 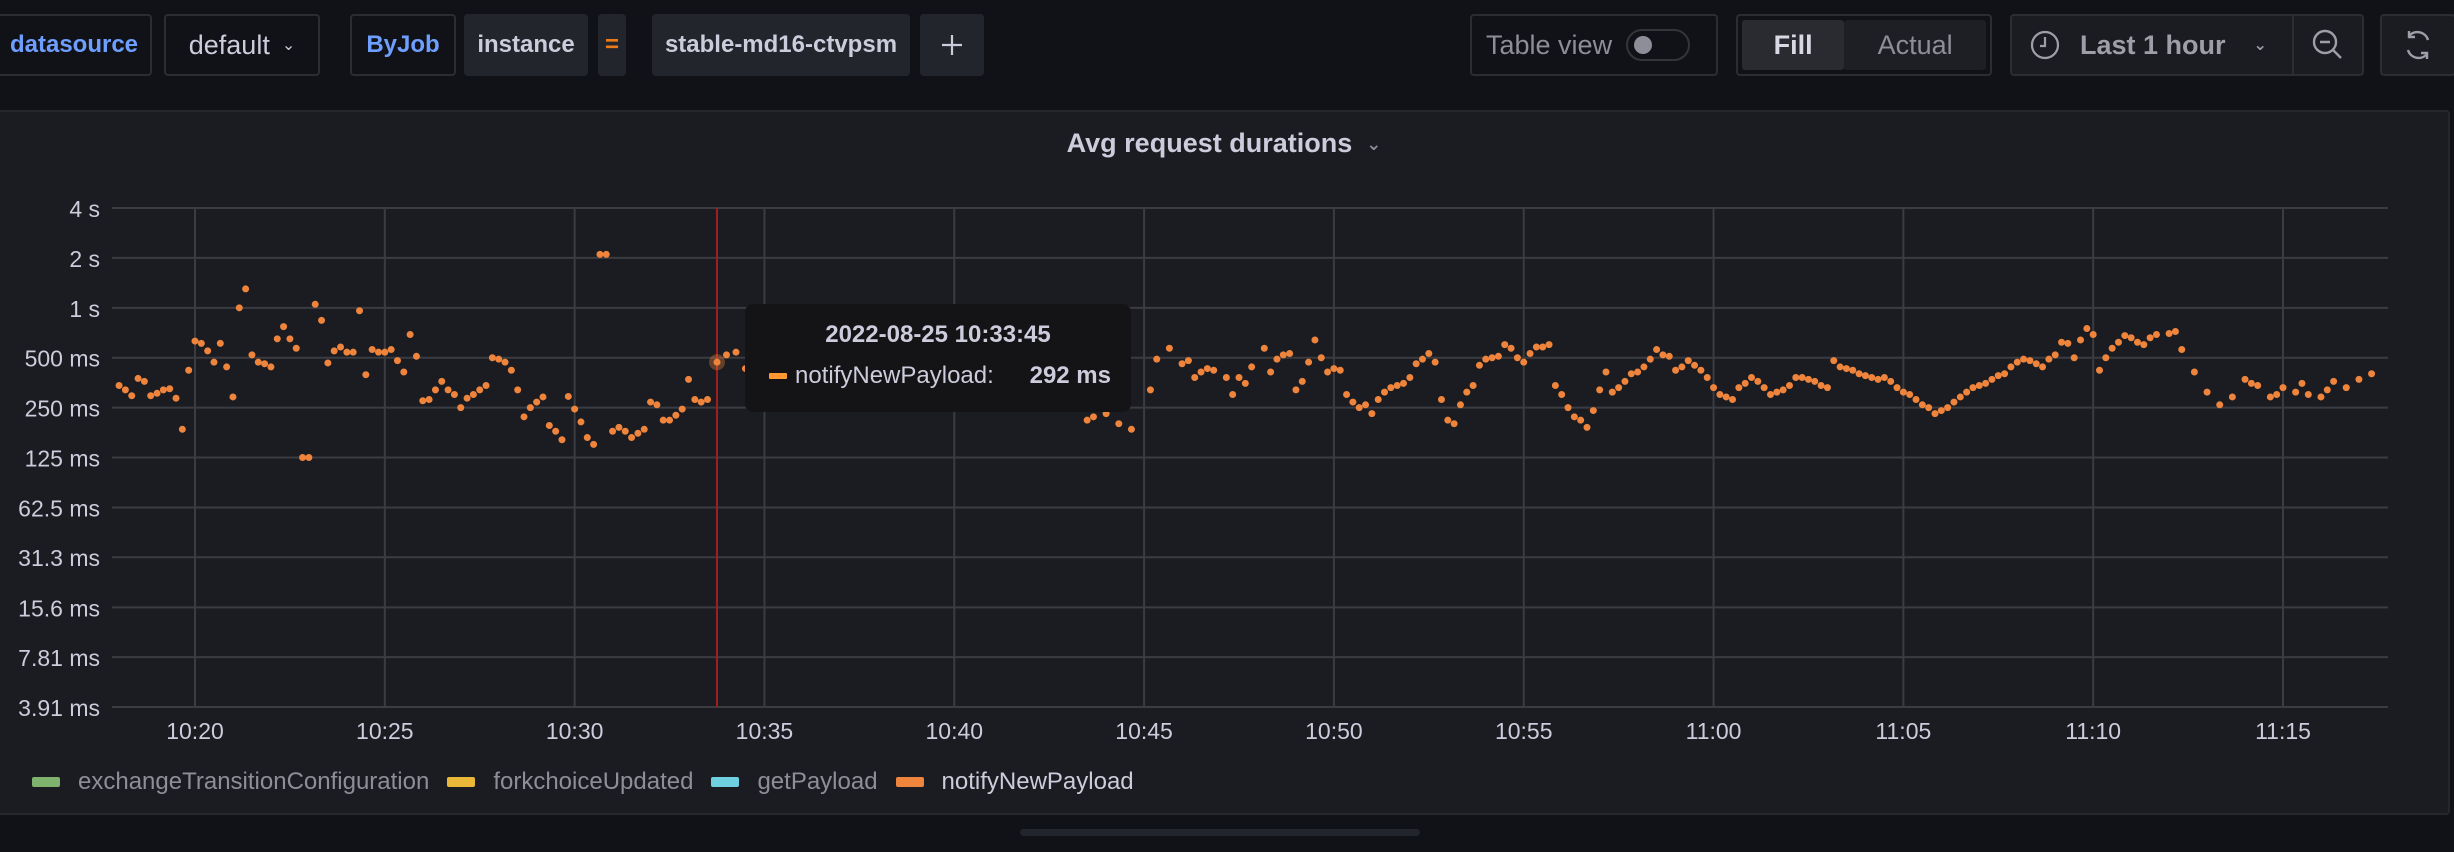 I want to click on zoom-out-button, so click(x=2328, y=45).